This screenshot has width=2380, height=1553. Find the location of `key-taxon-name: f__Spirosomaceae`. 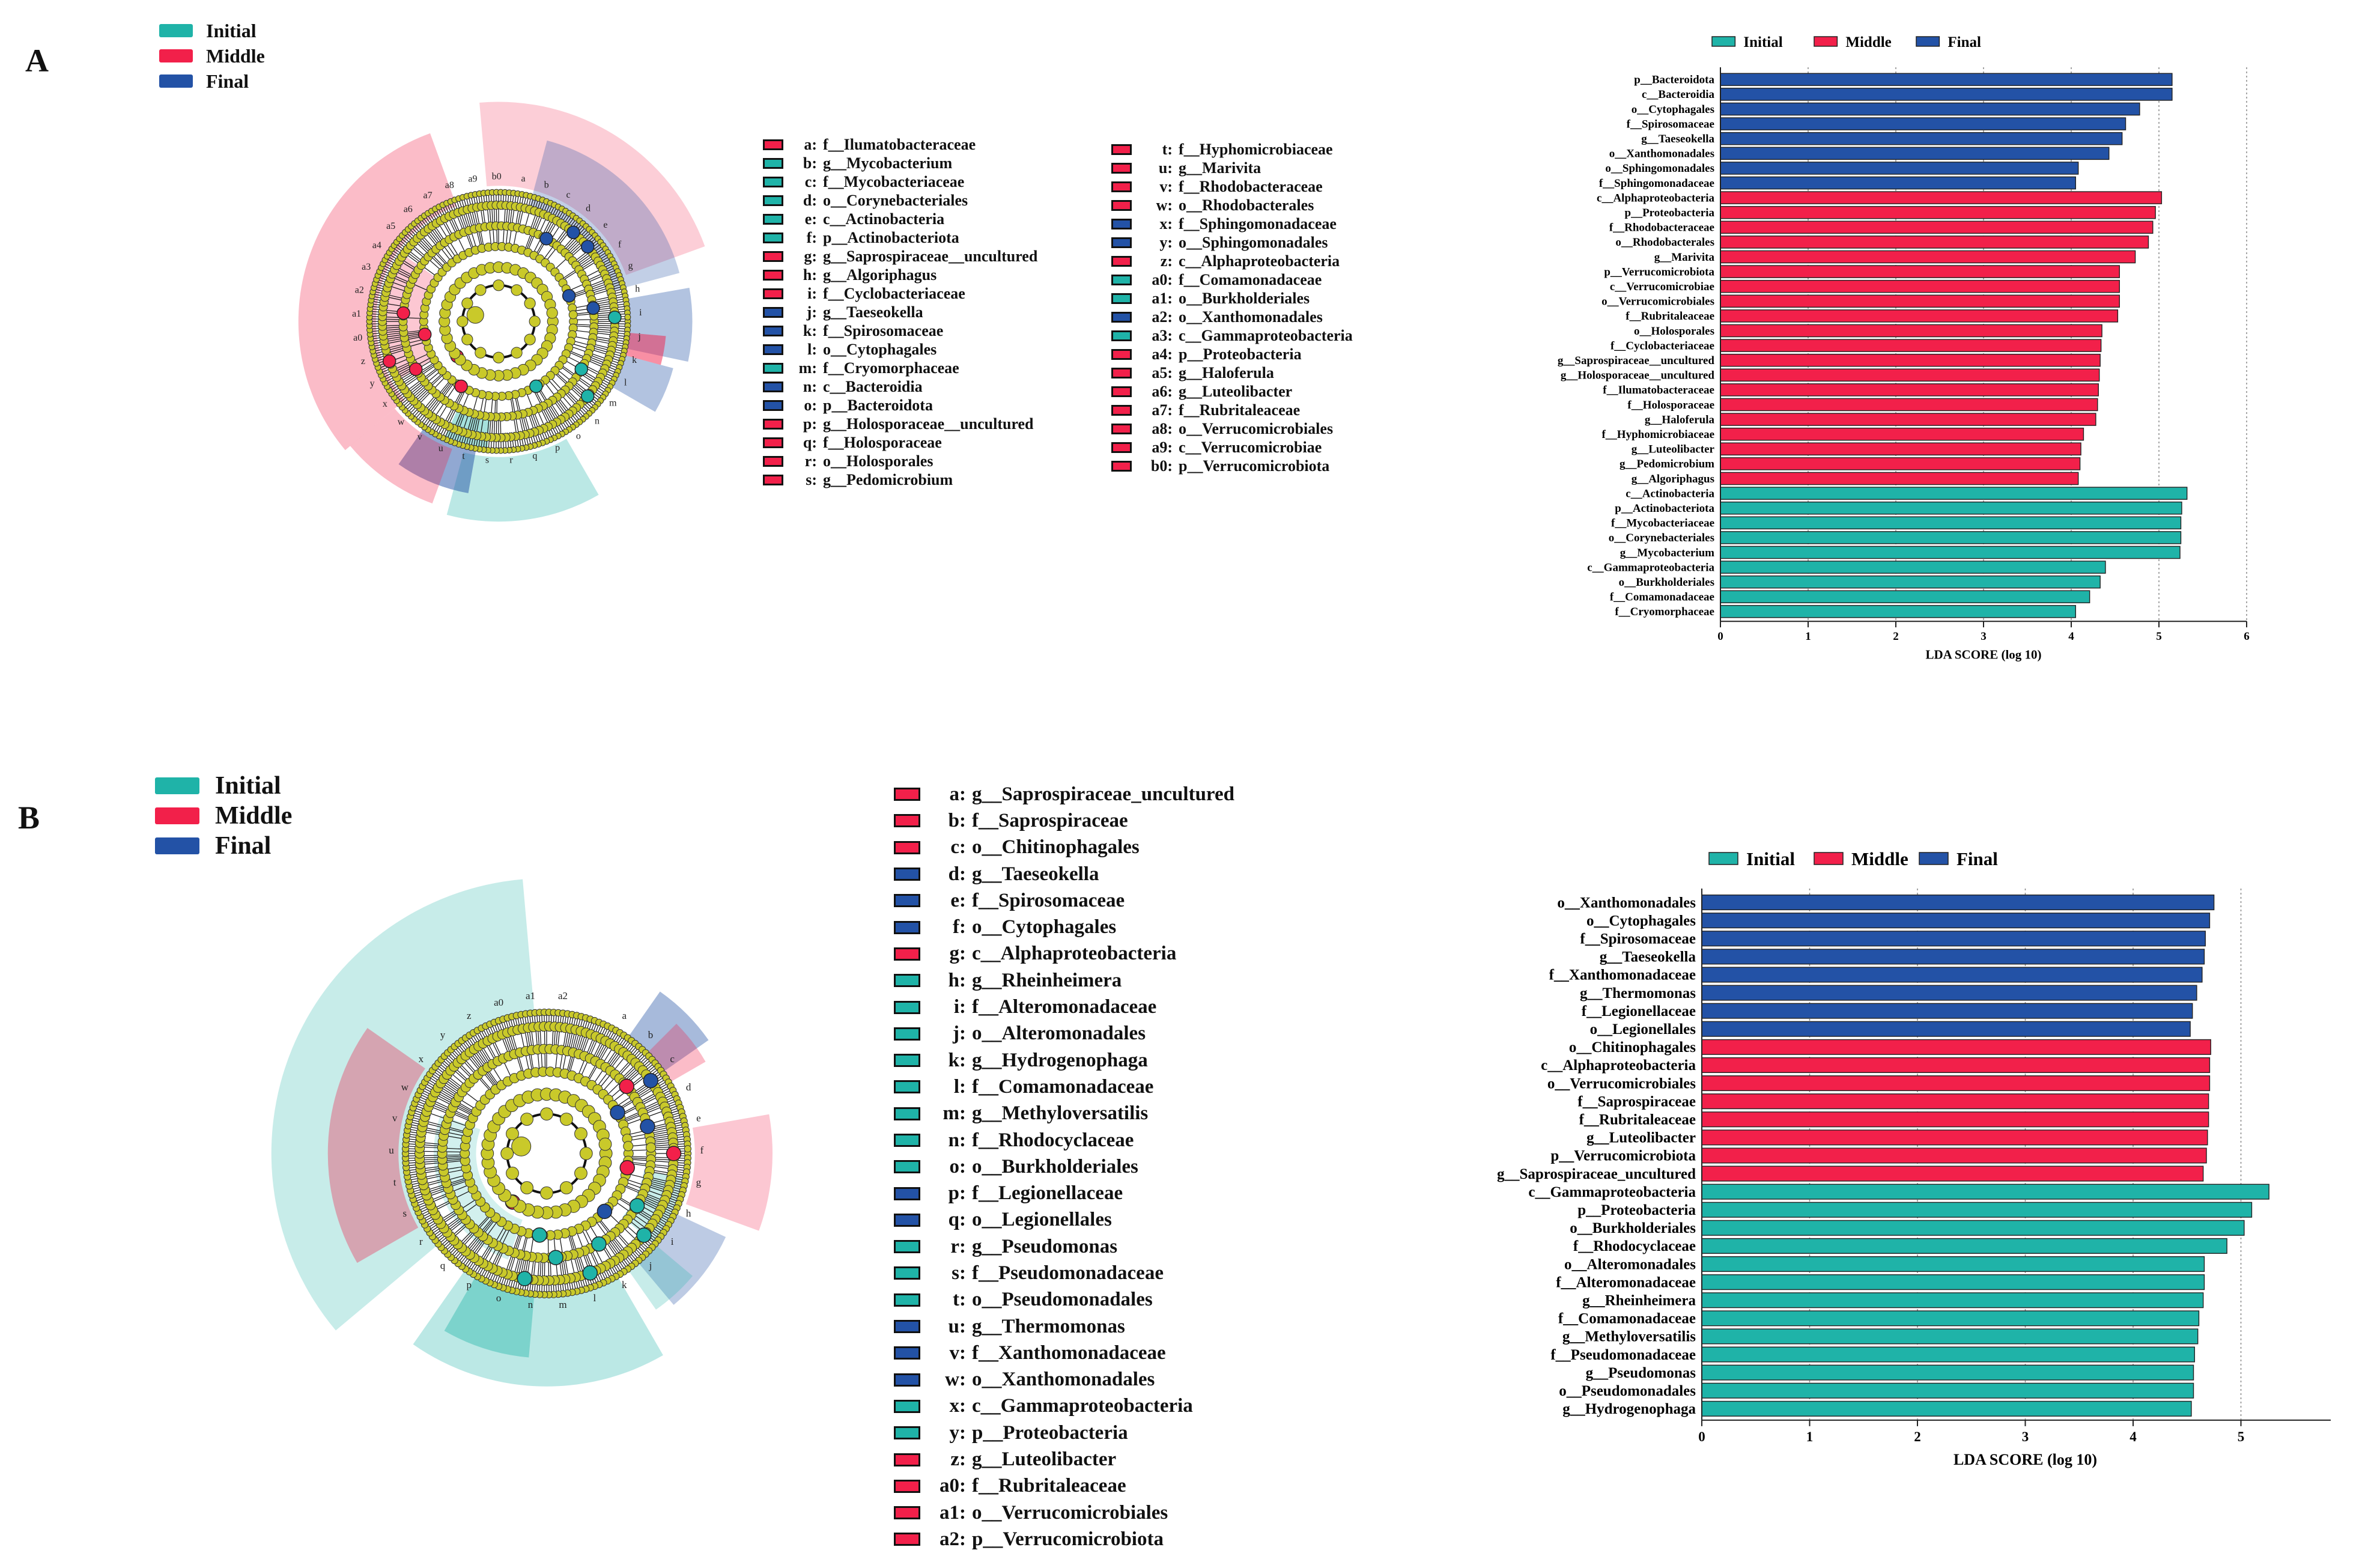

key-taxon-name: f__Spirosomaceae is located at coordinates (1049, 900).